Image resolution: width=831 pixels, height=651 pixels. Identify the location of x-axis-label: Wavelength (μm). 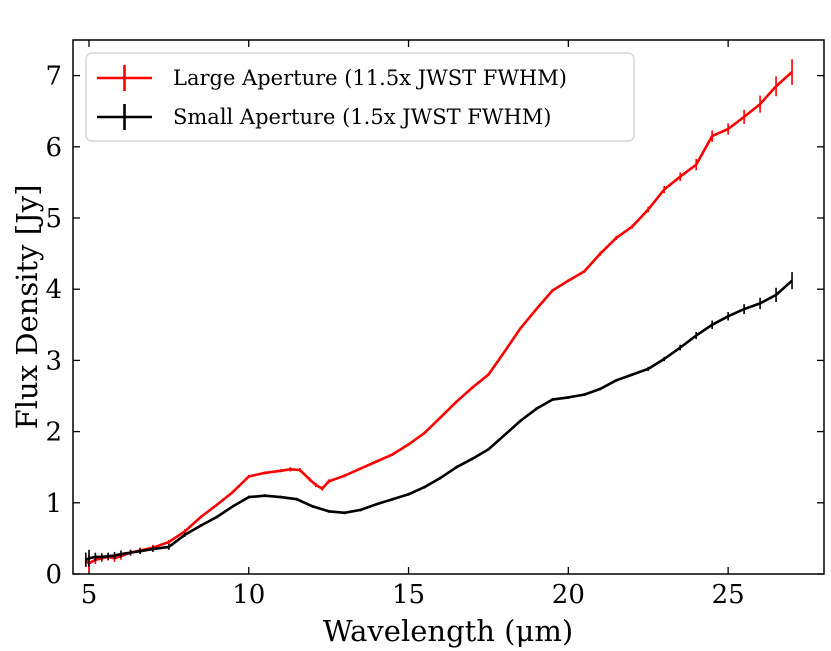
(448, 631).